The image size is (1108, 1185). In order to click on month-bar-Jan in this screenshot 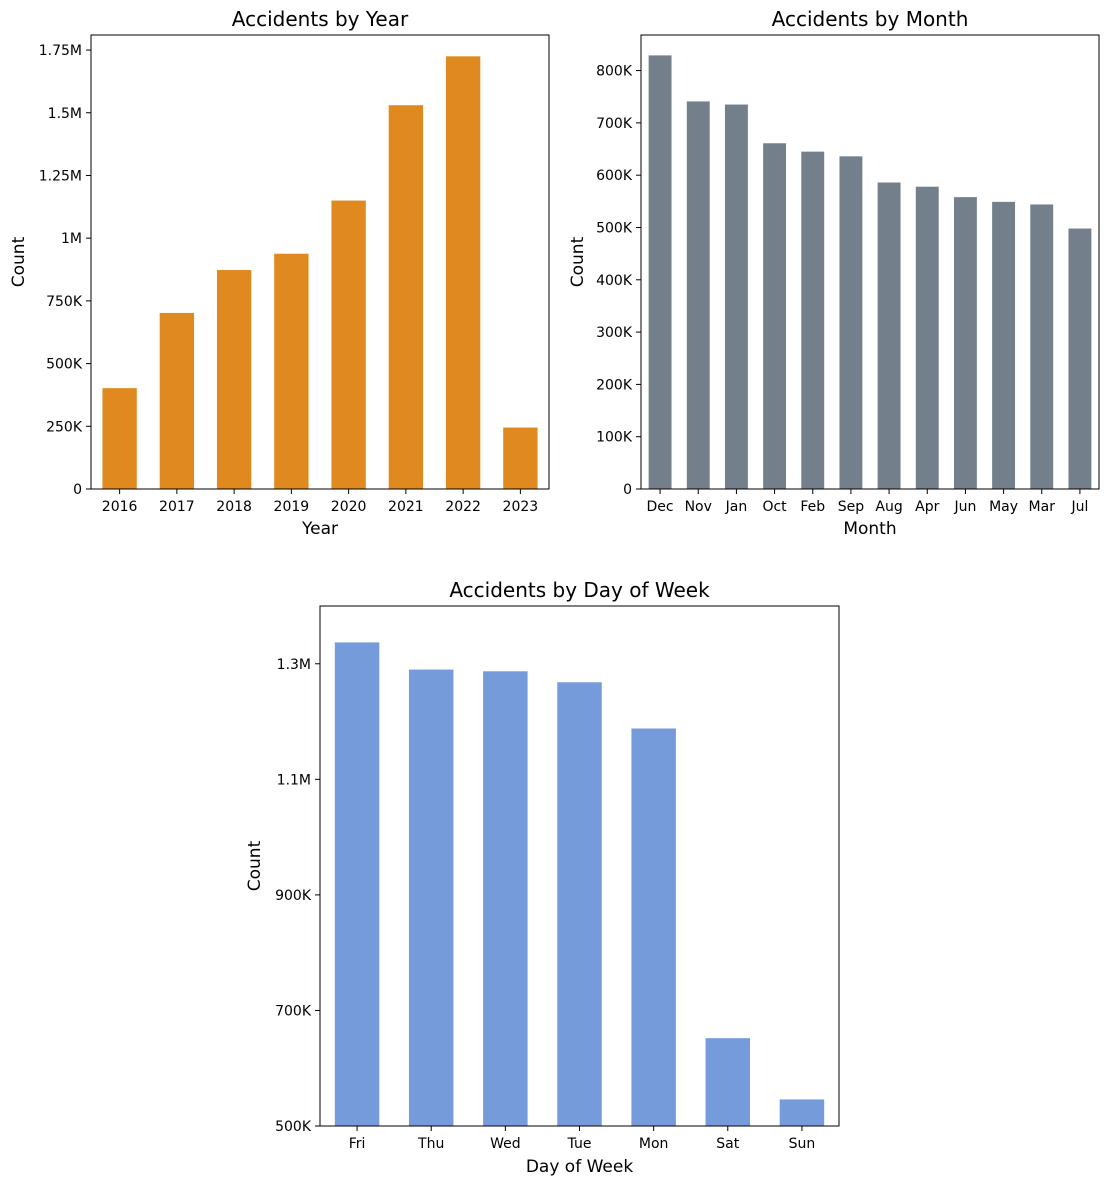, I will do `click(736, 296)`.